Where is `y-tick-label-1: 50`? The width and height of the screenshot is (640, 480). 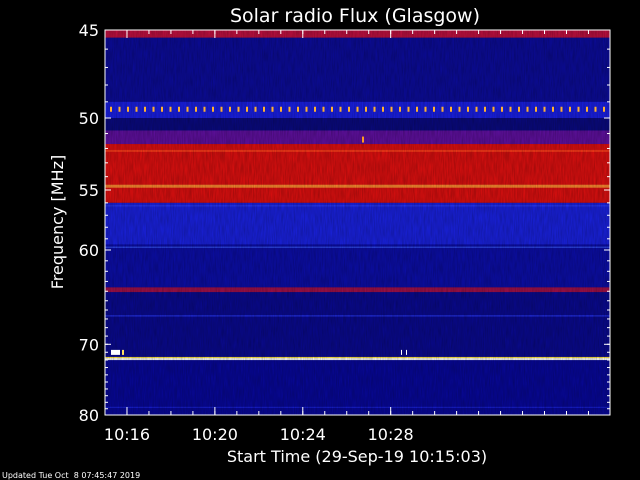 y-tick-label-1: 50 is located at coordinates (89, 118).